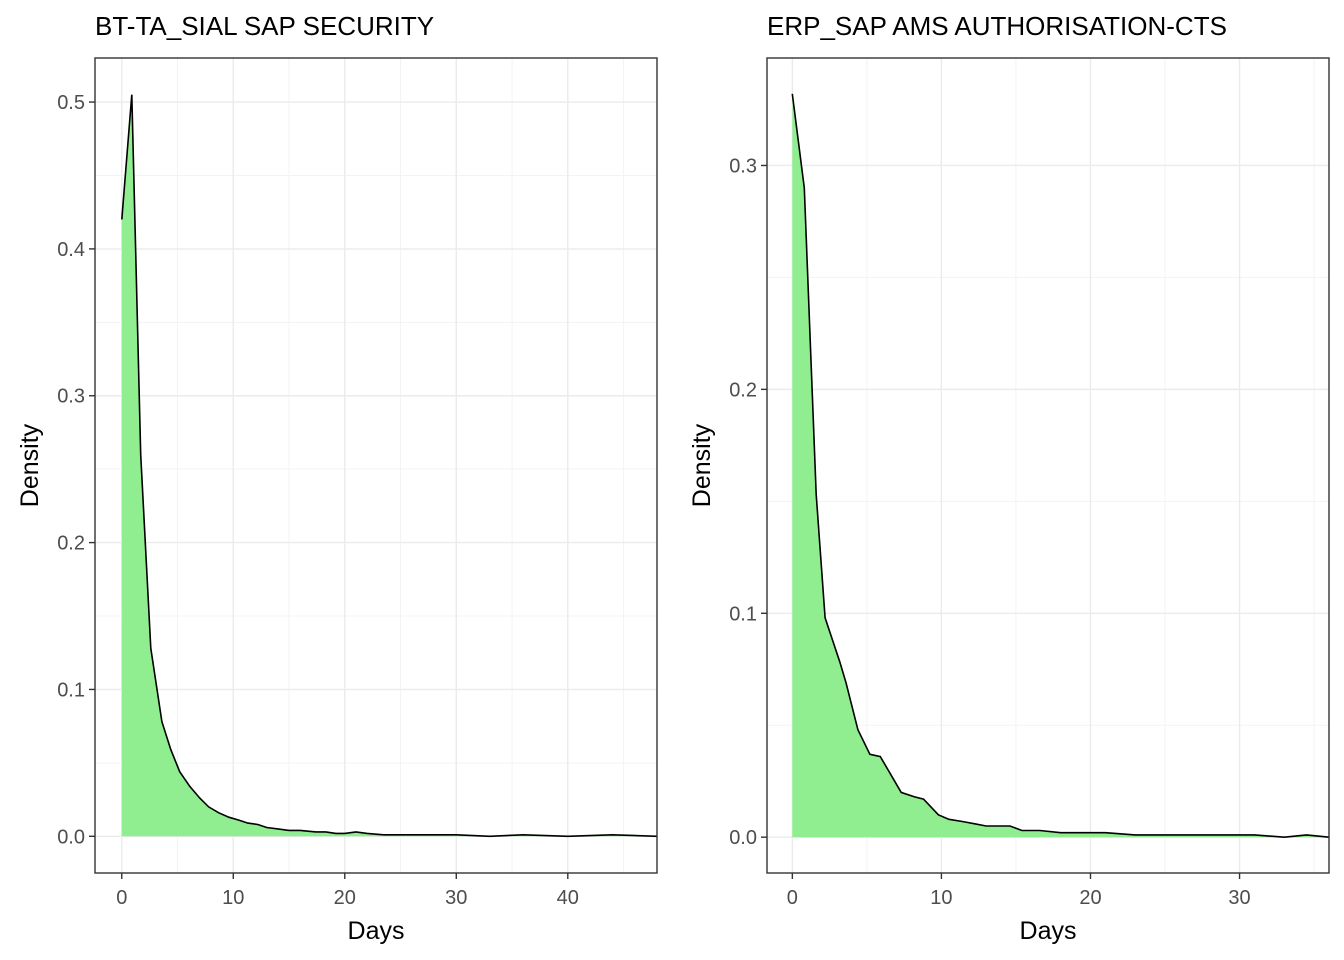 Image resolution: width=1344 pixels, height=960 pixels. What do you see at coordinates (997, 26) in the screenshot?
I see `chart-title: ERP_SAP AMS AUTHORISATION-CTS` at bounding box center [997, 26].